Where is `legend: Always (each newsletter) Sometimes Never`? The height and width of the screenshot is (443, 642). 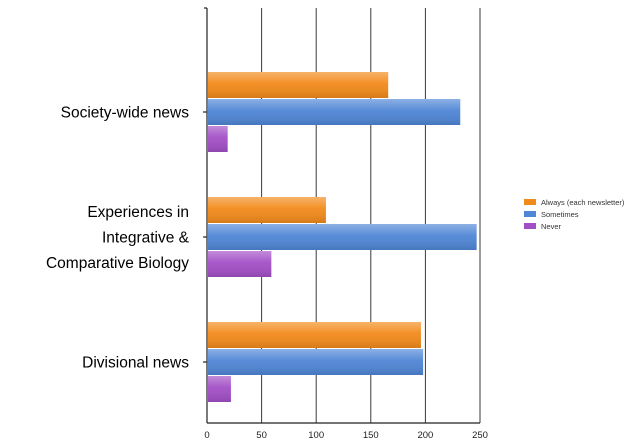
legend: Always (each newsletter) Sometimes Never is located at coordinates (574, 214).